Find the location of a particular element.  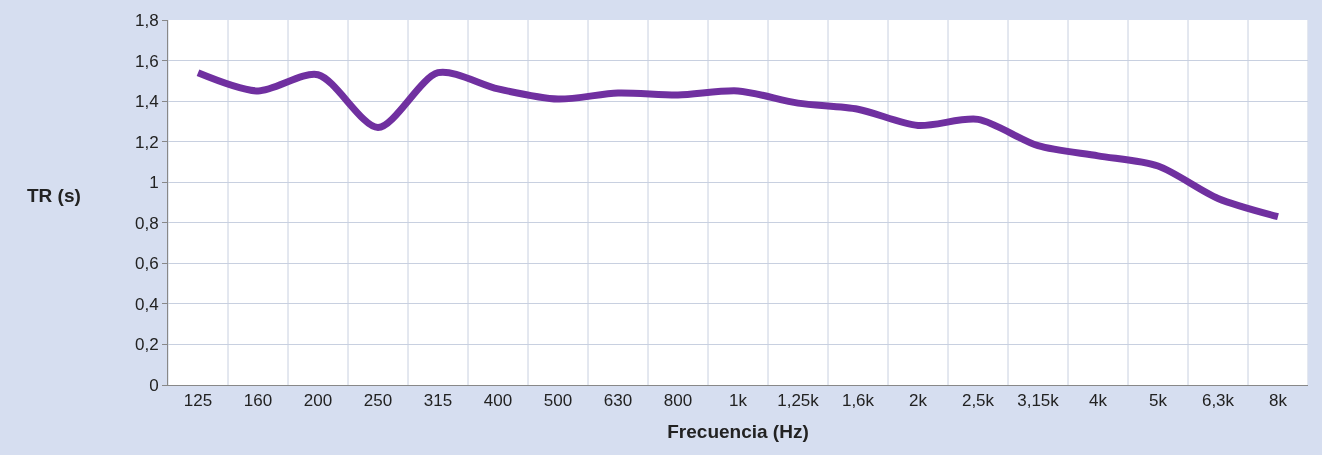

y-tick-label: 0,8 is located at coordinates (146, 223).